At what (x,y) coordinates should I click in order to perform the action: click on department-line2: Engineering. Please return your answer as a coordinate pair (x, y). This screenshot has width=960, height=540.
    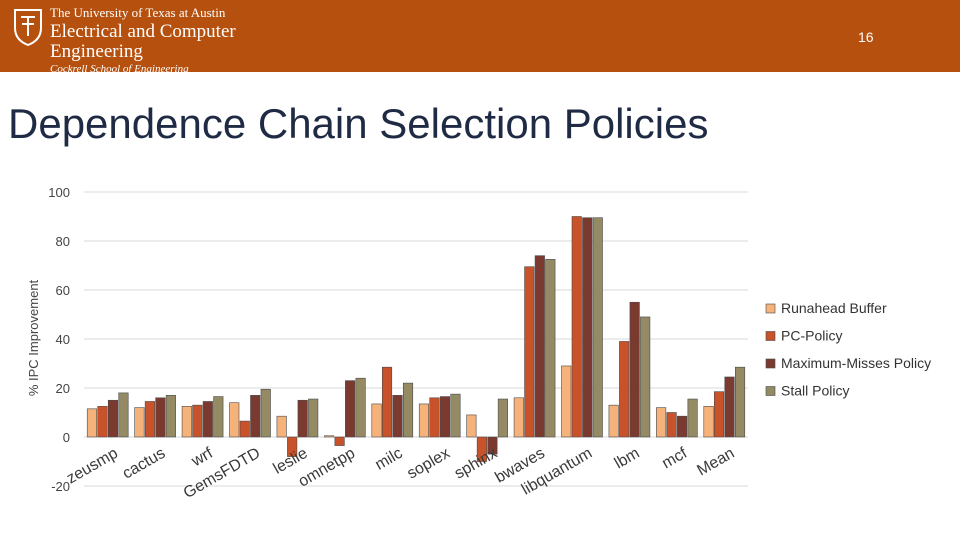
    Looking at the image, I should click on (96, 51).